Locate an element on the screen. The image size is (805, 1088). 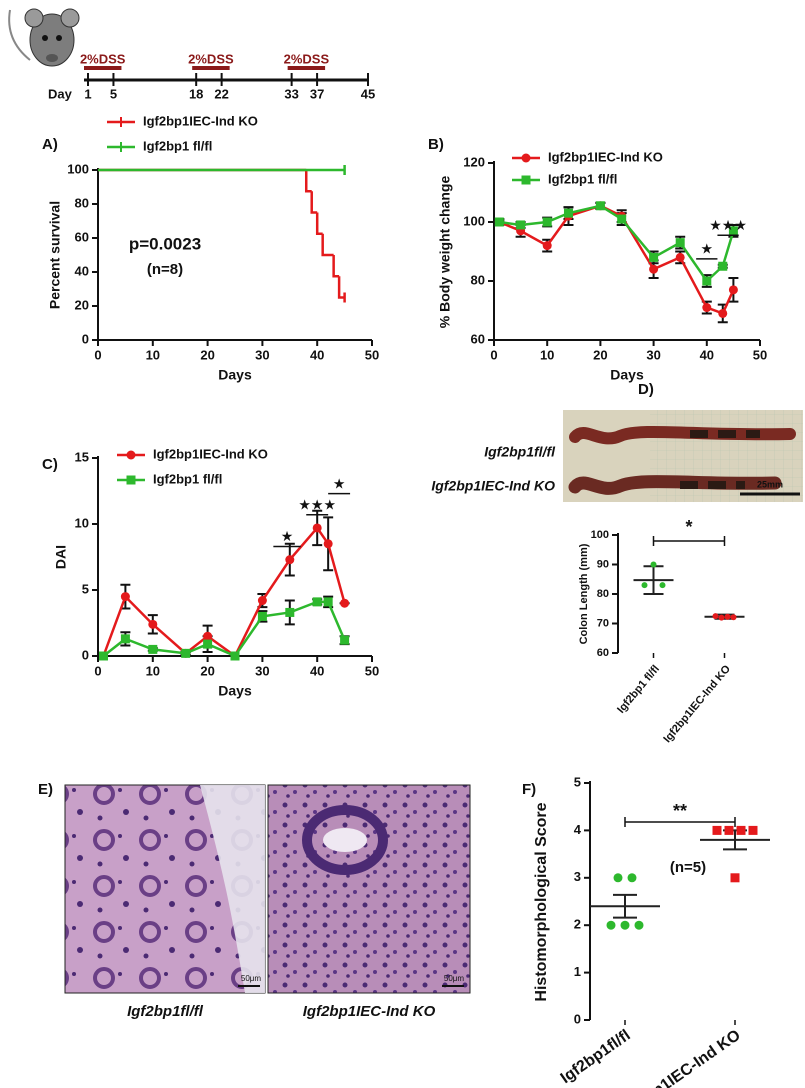
timeline-tick-label: 5 is located at coordinates (113, 93).